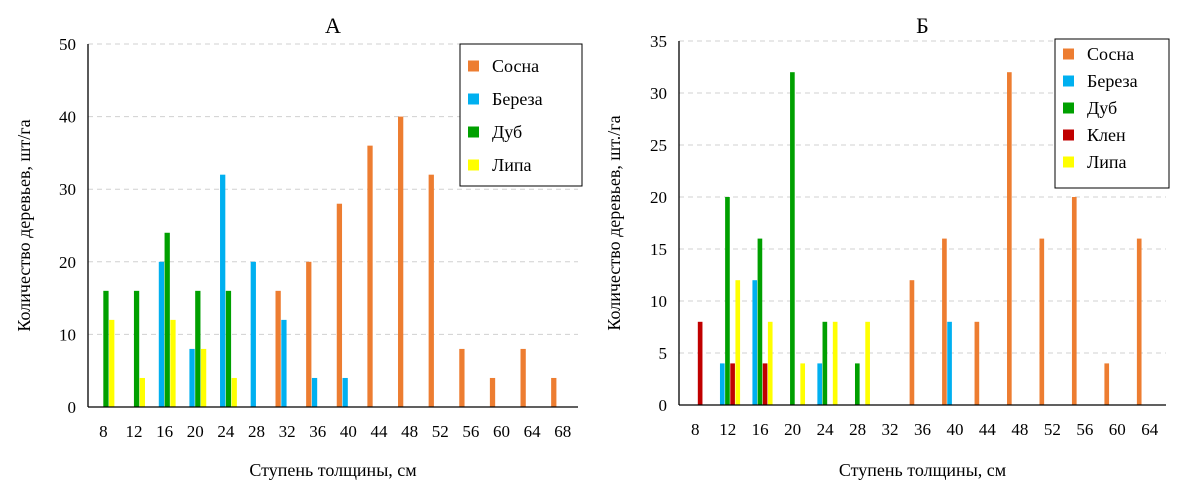  I want to click on bar-Сосна-52, so click(1042, 321).